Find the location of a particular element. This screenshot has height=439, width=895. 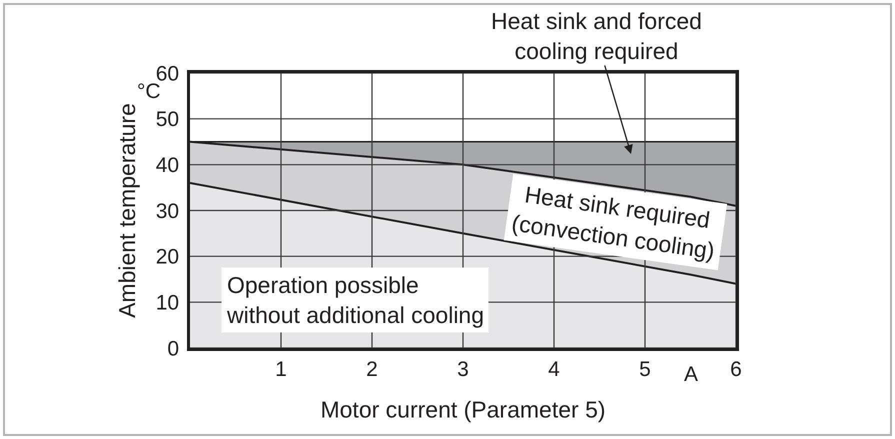

text: A is located at coordinates (691, 374).